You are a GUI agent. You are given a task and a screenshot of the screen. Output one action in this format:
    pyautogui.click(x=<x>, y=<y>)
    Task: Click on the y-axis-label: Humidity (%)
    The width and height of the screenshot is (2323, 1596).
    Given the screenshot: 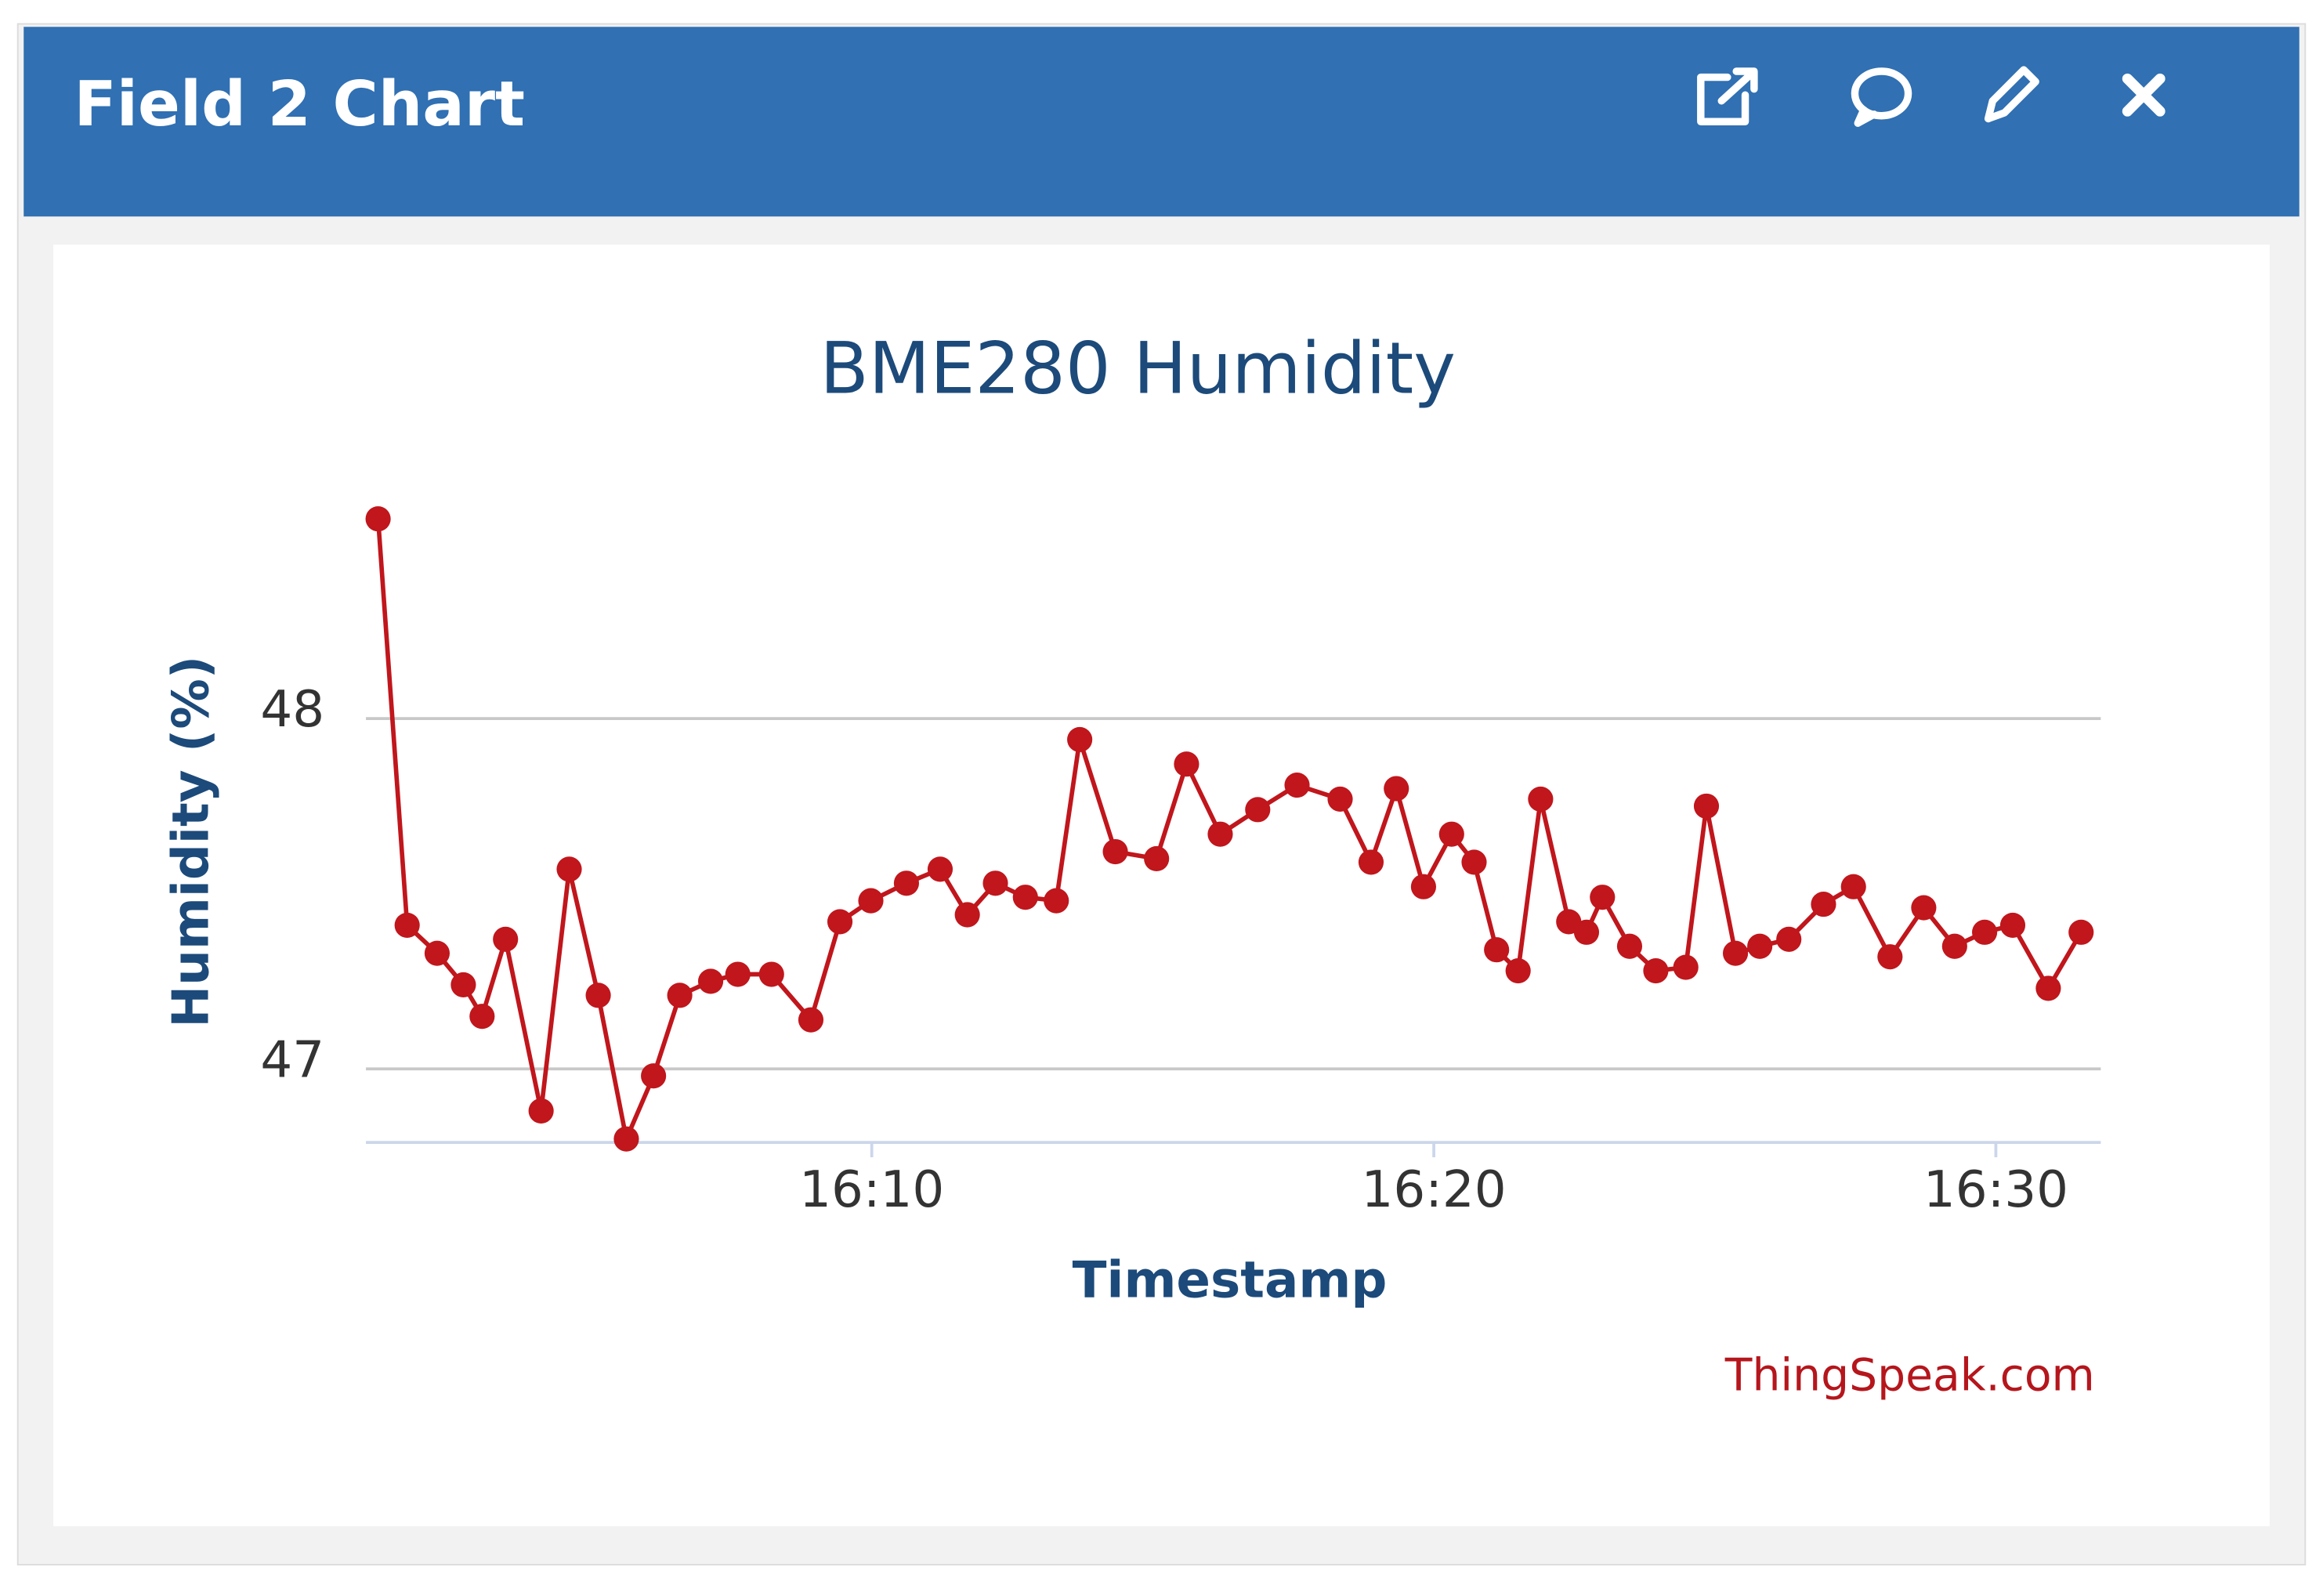 What is the action you would take?
    pyautogui.click(x=190, y=842)
    